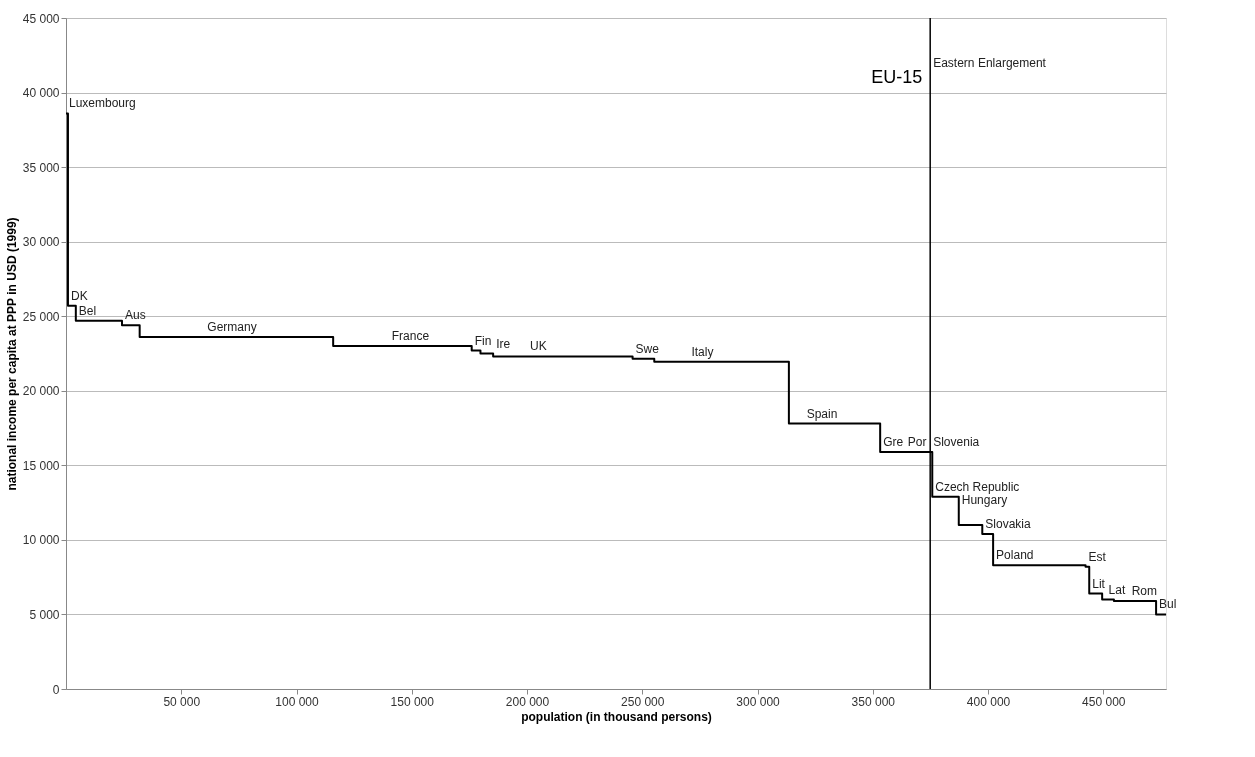 Image resolution: width=1255 pixels, height=757 pixels. Describe the element at coordinates (956, 441) in the screenshot. I see `annotation: Slovenia` at that location.